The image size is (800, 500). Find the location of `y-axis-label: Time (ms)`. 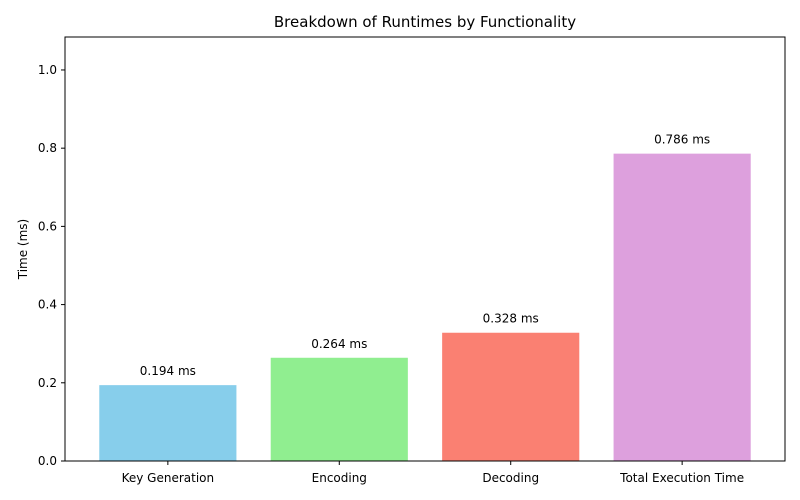

y-axis-label: Time (ms) is located at coordinates (23, 250).